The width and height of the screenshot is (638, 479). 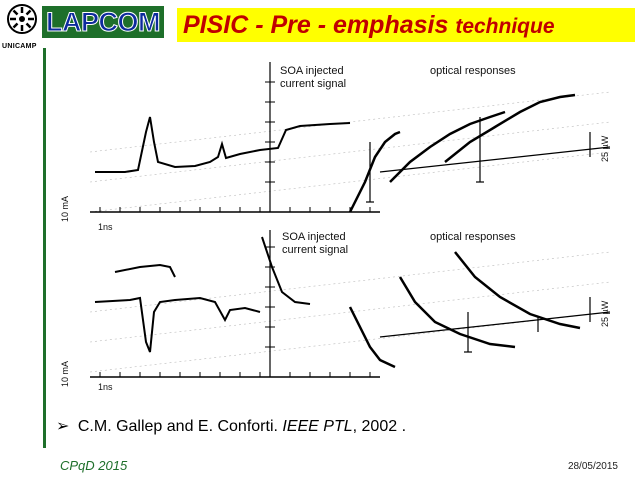 What do you see at coordinates (223, 144) in the screenshot?
I see `top-current-signal` at bounding box center [223, 144].